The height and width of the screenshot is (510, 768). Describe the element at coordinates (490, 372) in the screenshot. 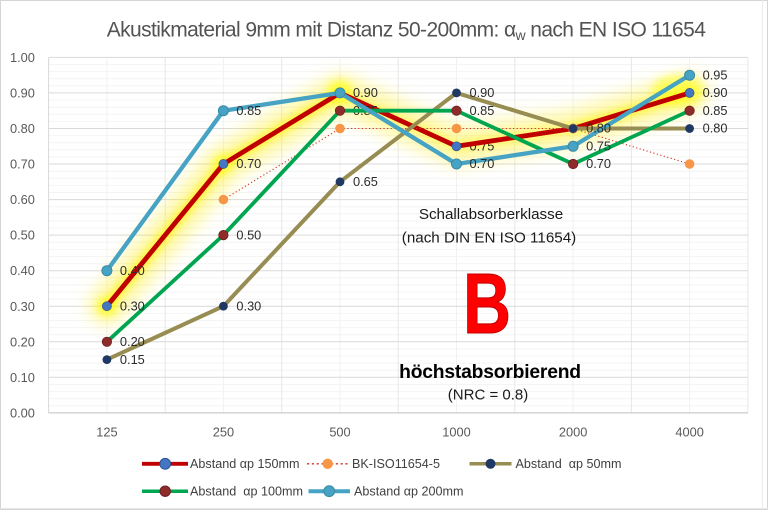

I see `svg-text: höchstabsorbierend` at that location.